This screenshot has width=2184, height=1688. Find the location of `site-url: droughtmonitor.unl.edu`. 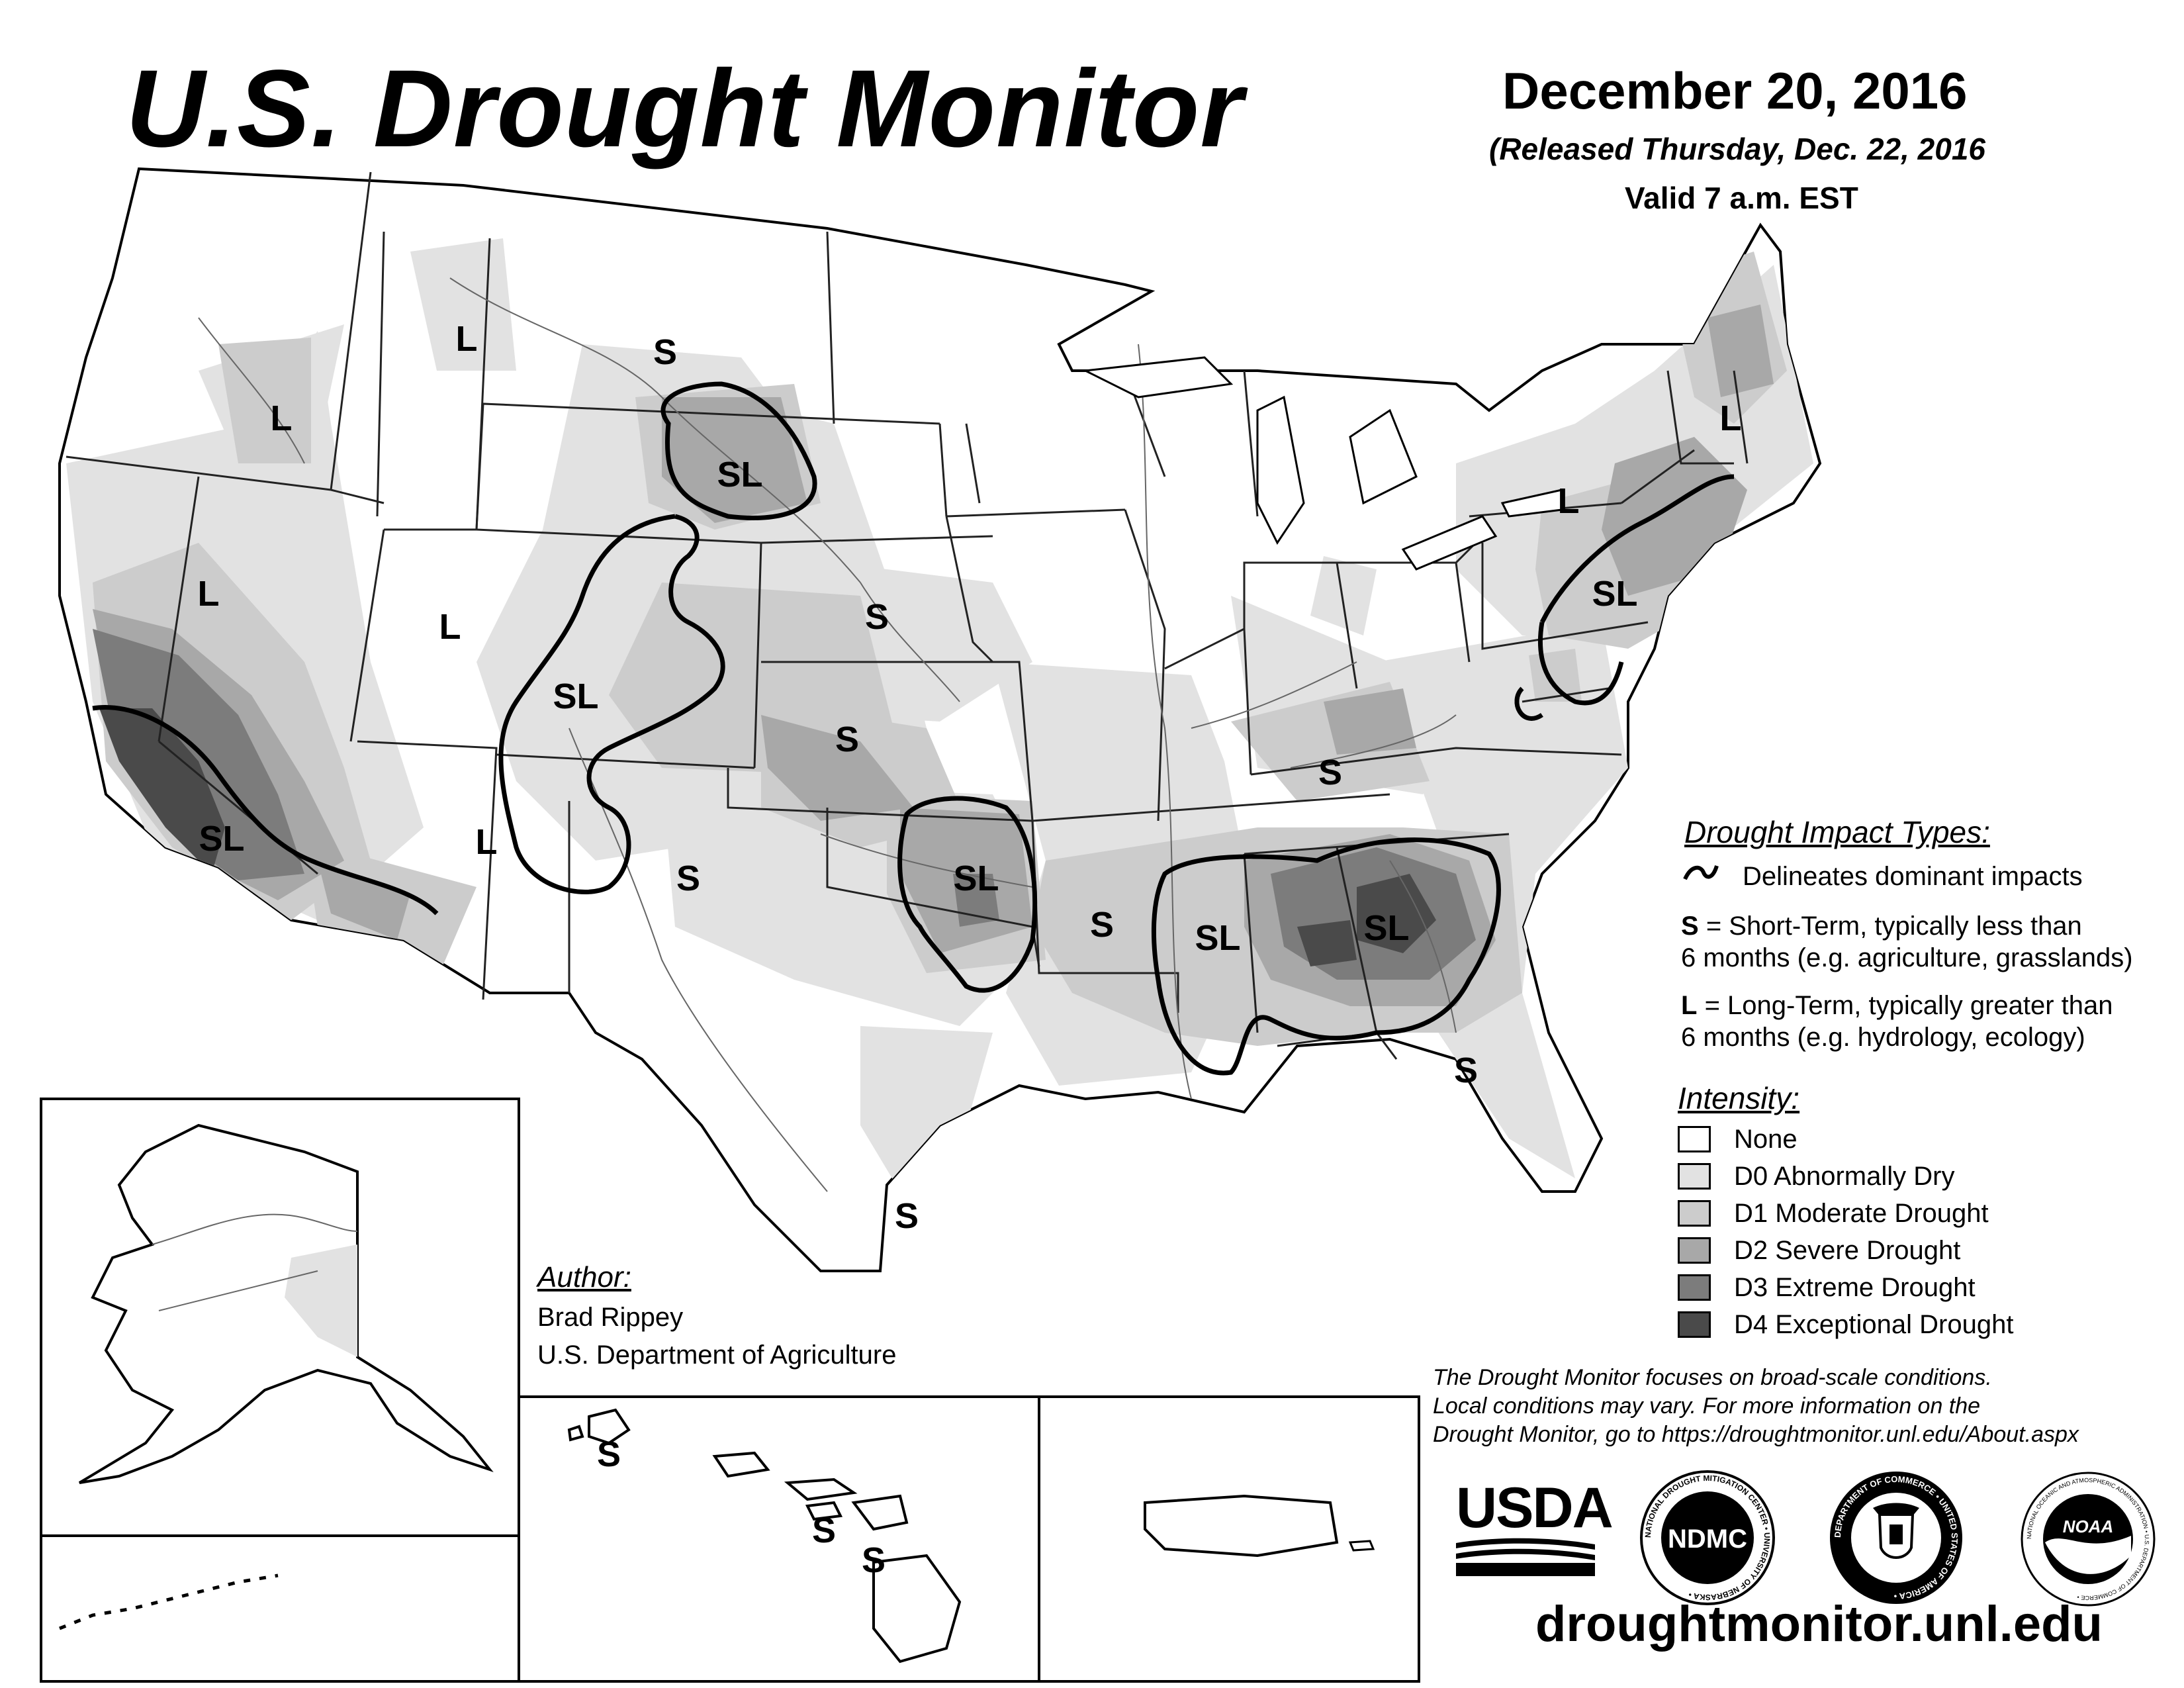

site-url: droughtmonitor.unl.edu is located at coordinates (1819, 1624).